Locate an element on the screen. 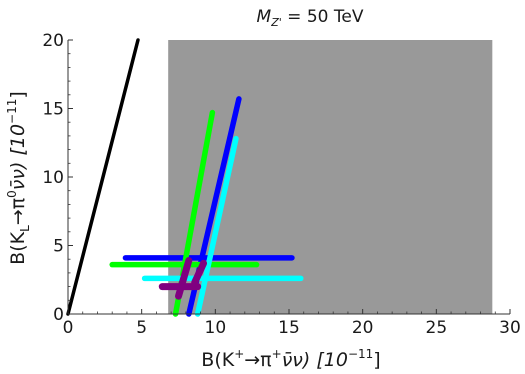 This screenshot has height=374, width=525. ylabel-end: ] is located at coordinates (18, 94).